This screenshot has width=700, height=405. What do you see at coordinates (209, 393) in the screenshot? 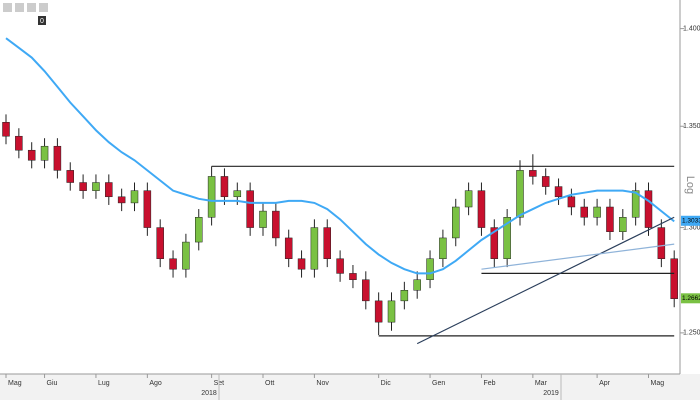
I see `year-label: 2018` at bounding box center [209, 393].